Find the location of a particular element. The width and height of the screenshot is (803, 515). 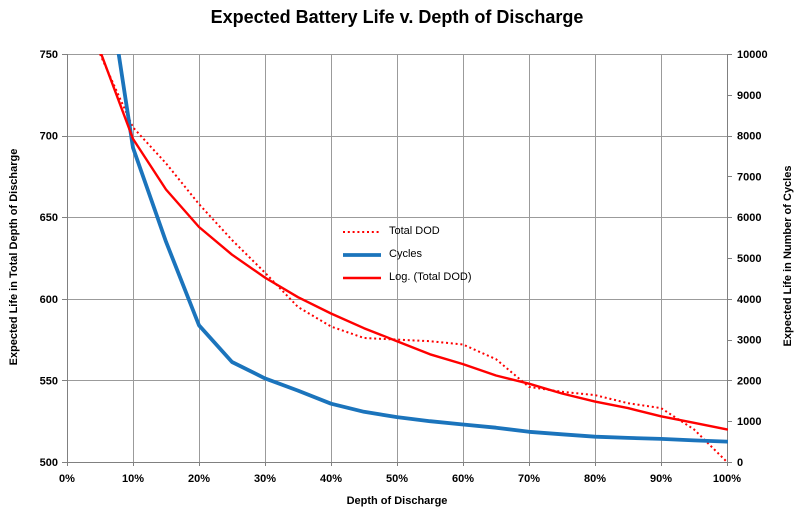

x-tick-label: 40% is located at coordinates (331, 479).